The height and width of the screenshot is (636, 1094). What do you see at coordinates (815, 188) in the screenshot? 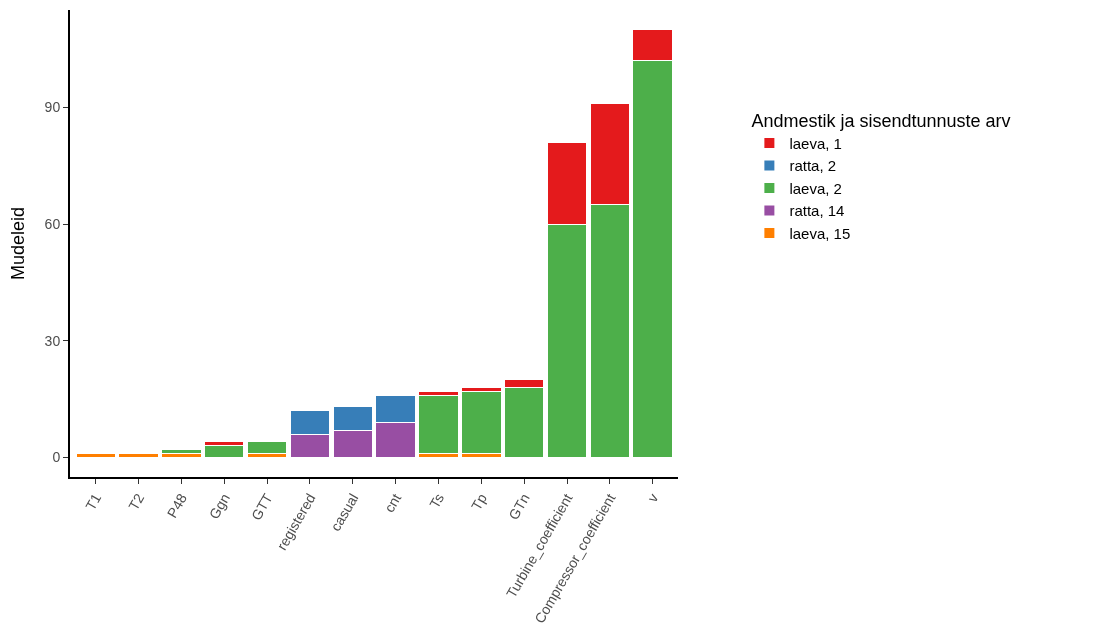
I see `legend-label: laeva, 2` at bounding box center [815, 188].